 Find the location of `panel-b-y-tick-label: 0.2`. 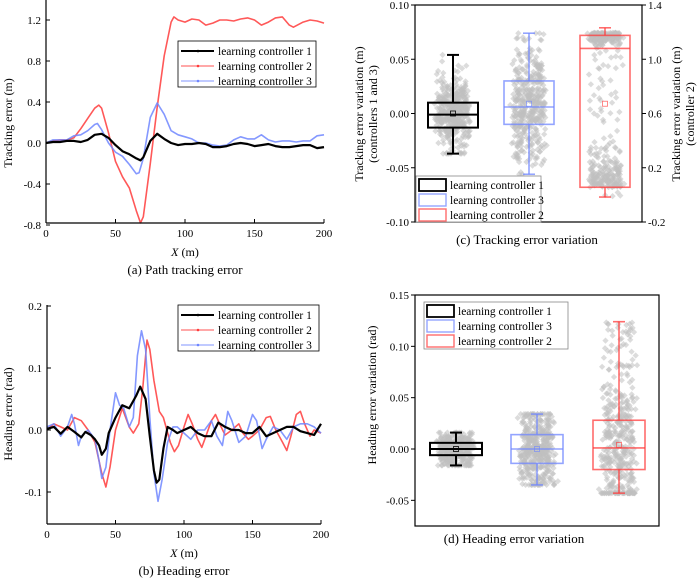

panel-b-y-tick-label: 0.2 is located at coordinates (35, 307).